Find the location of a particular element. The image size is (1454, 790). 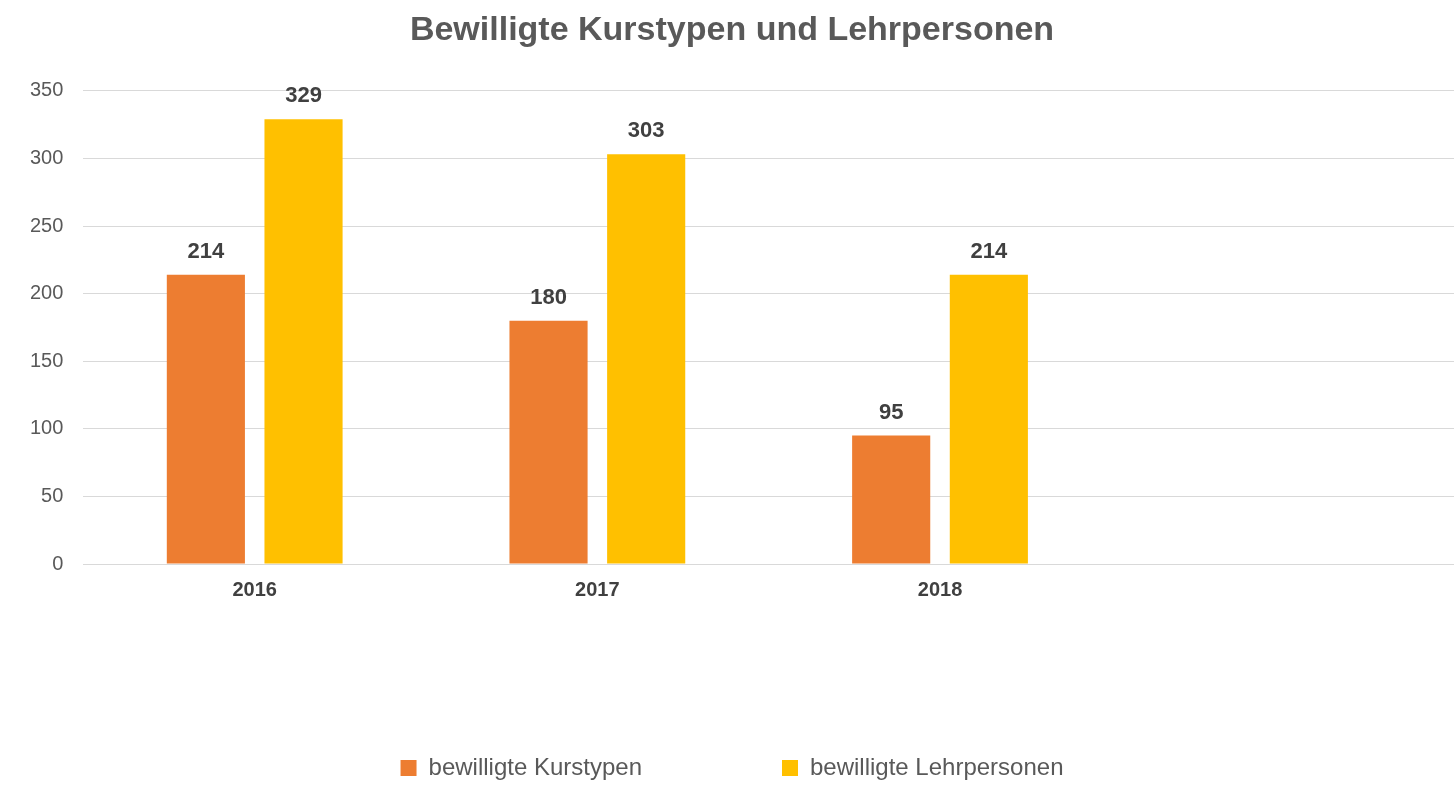

y-tick-label: 0 is located at coordinates (58, 562).